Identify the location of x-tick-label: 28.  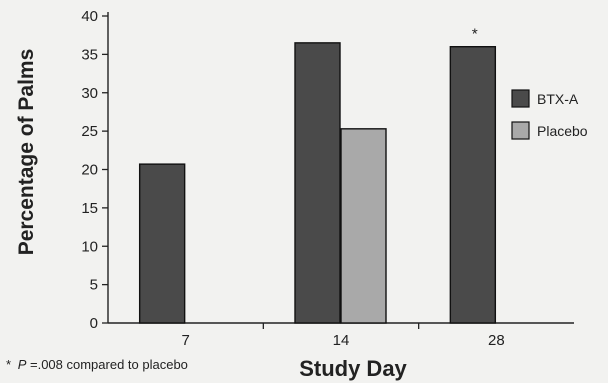
(496, 340).